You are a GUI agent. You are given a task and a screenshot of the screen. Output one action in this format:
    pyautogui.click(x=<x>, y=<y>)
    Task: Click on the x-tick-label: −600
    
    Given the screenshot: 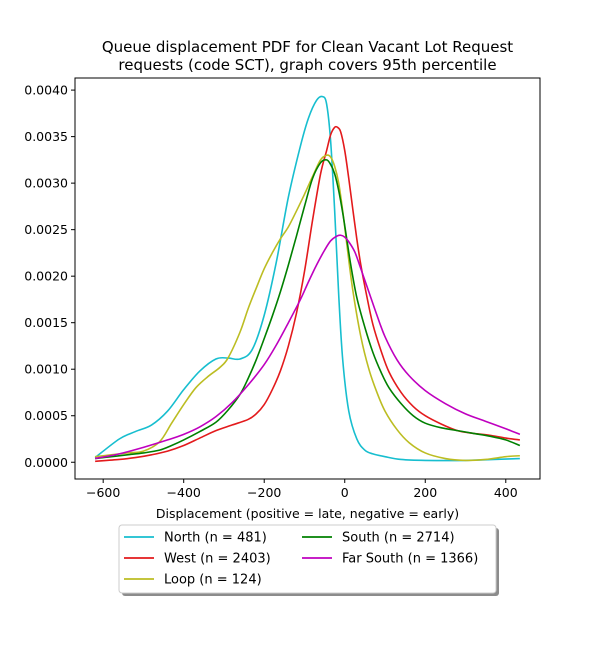 What is the action you would take?
    pyautogui.click(x=103, y=492)
    